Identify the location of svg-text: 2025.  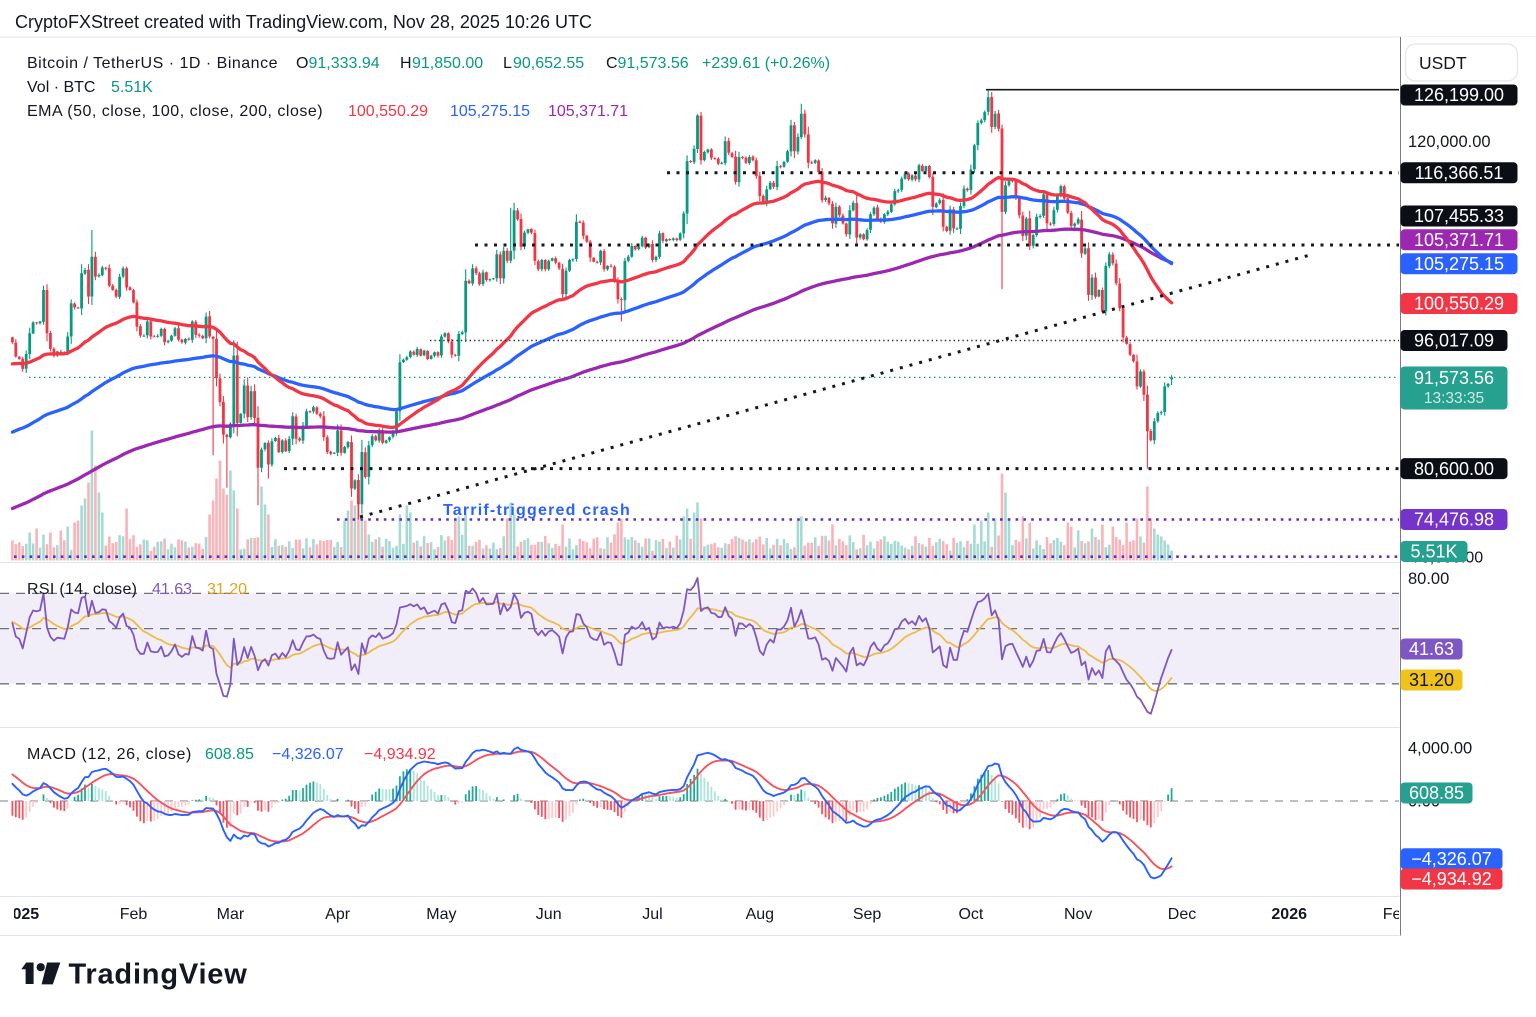
(22, 914).